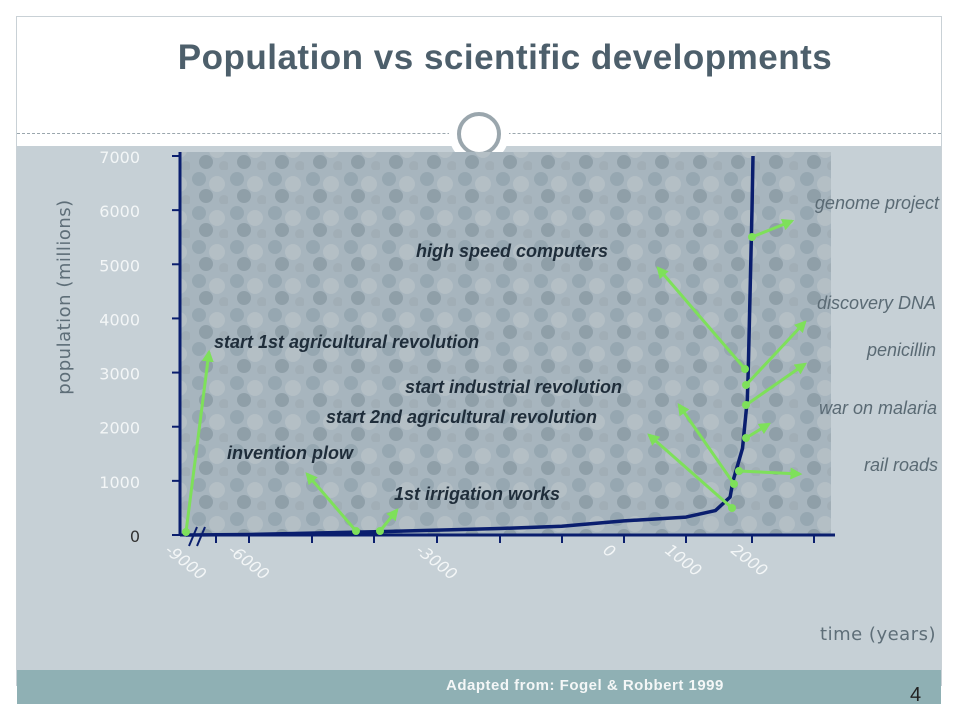 The width and height of the screenshot is (960, 720). I want to click on x-tick-label: -9000, so click(186, 562).